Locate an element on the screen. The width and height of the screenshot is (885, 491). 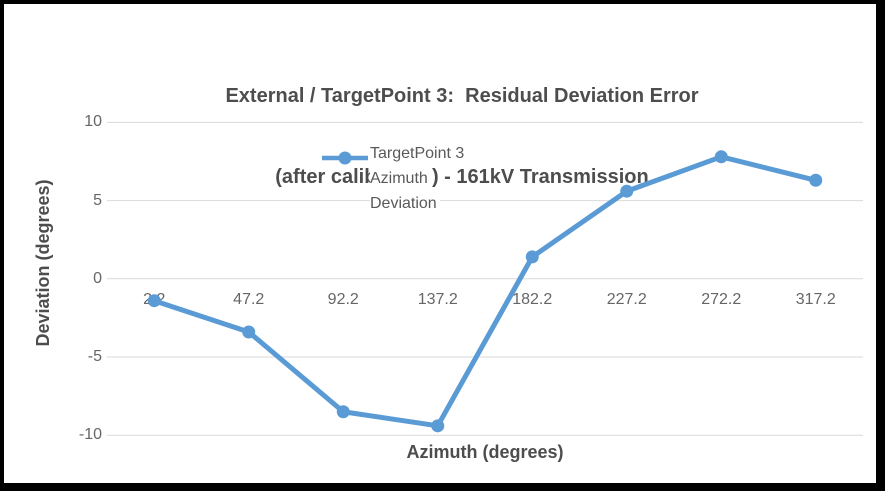
y-tick-label: 10 is located at coordinates (93, 122).